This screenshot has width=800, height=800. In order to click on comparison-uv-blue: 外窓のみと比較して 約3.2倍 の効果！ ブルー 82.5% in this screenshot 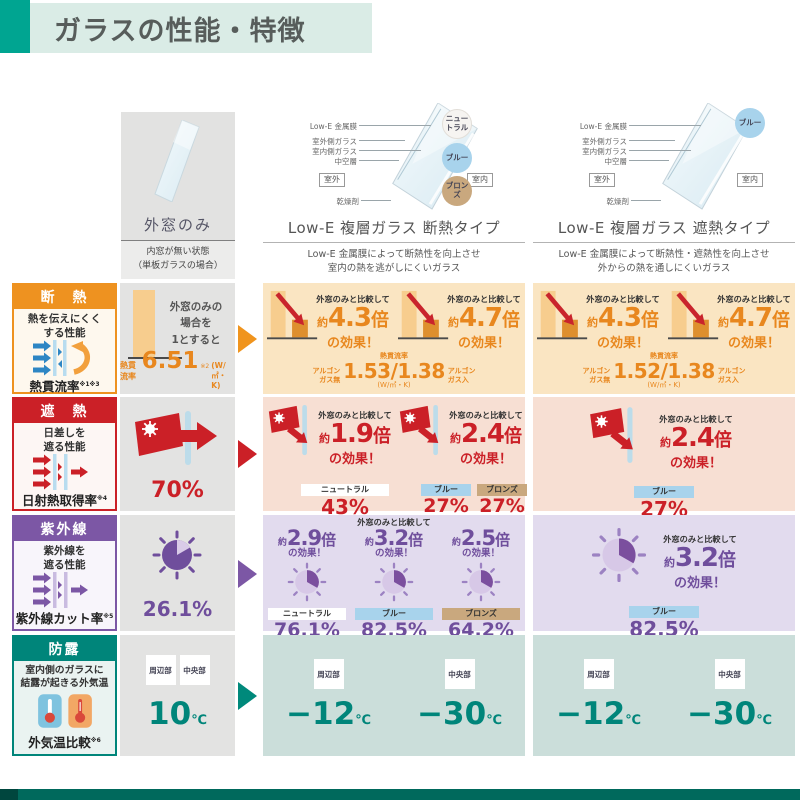, I will do `click(394, 578)`.